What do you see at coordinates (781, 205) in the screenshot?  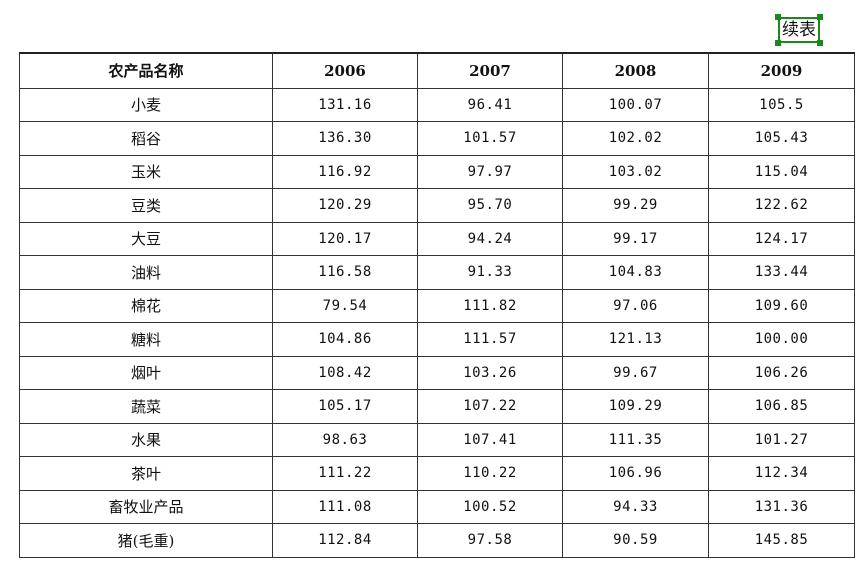 I see `index-value-cell: 122.62` at bounding box center [781, 205].